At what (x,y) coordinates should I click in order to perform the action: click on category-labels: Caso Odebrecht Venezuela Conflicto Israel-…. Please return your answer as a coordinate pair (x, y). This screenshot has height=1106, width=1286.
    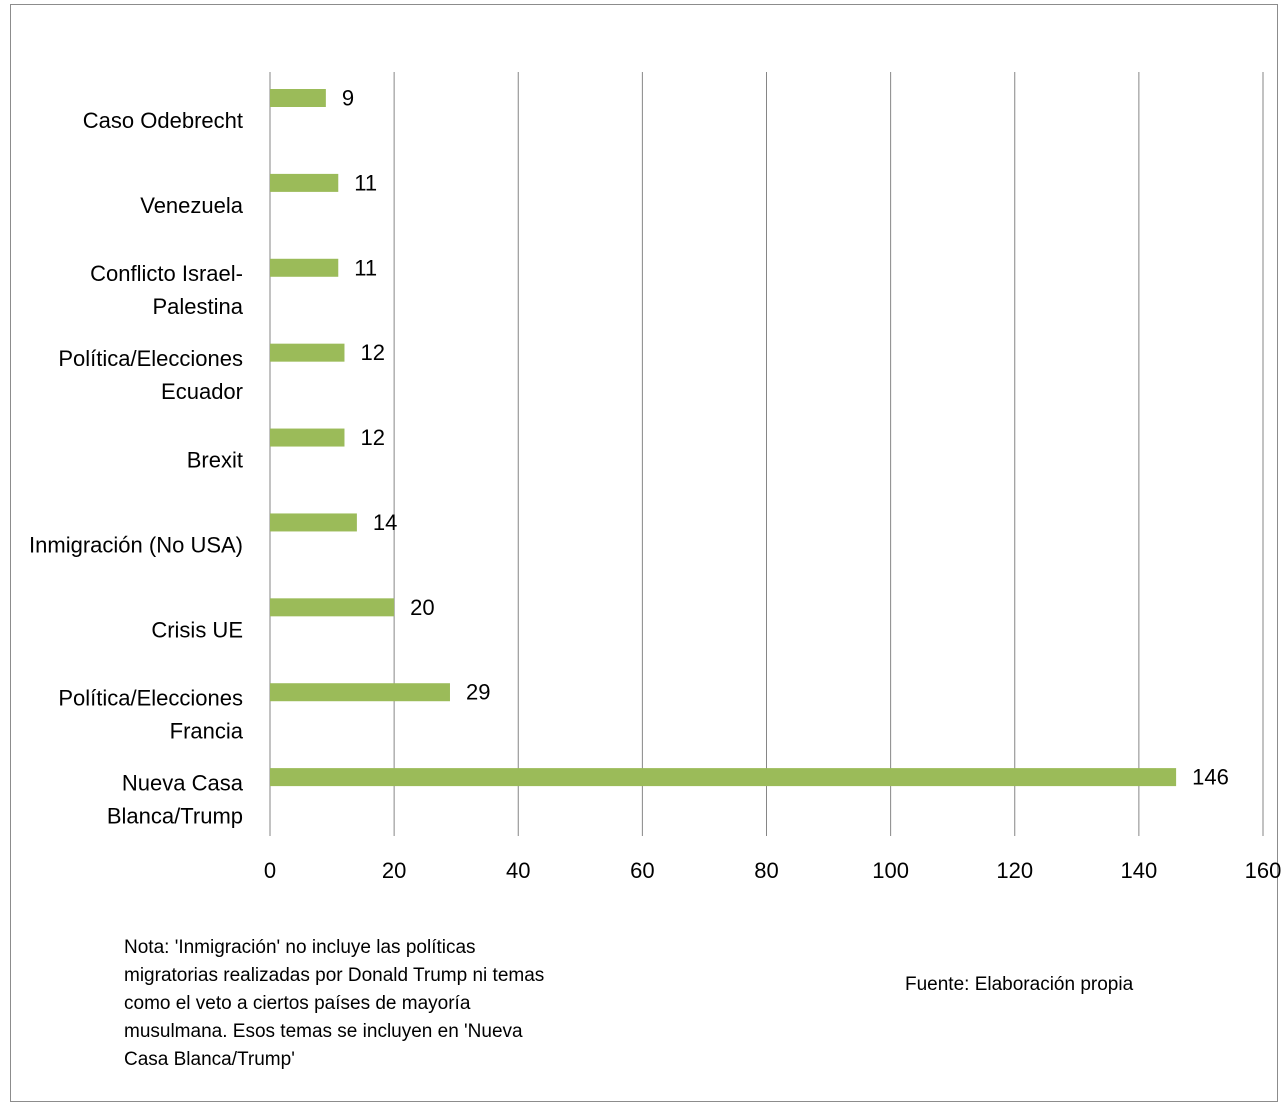
    Looking at the image, I should click on (136, 468).